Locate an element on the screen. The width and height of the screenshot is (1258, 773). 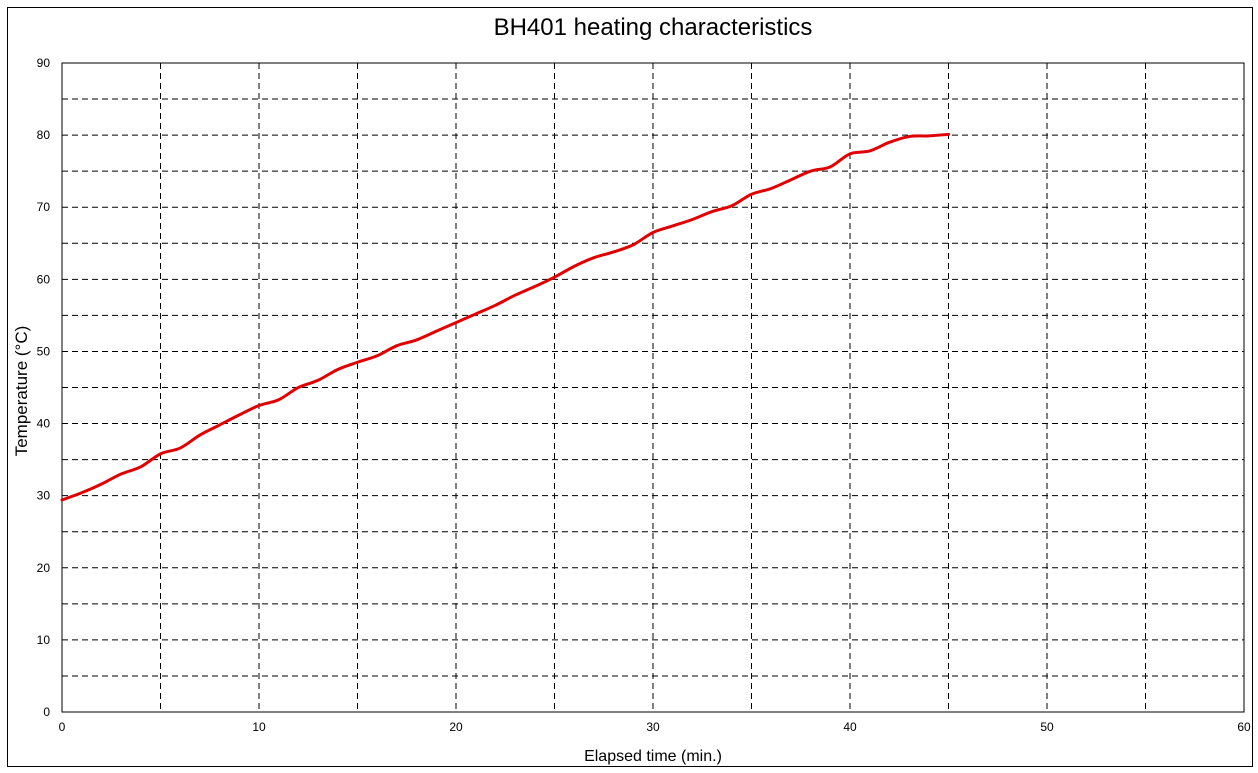
y-axis-label: Temperature (°C) is located at coordinates (21, 391).